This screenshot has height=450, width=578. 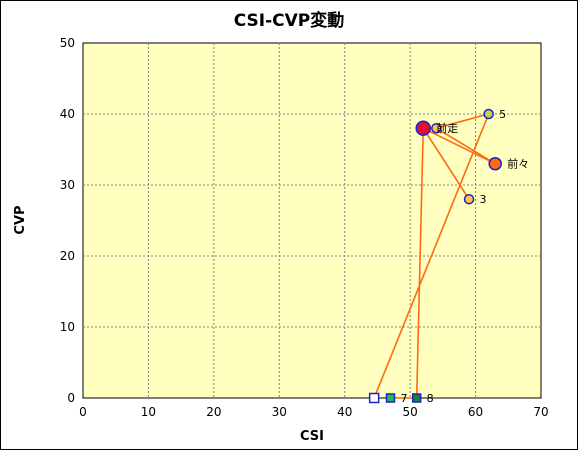 I want to click on point-labels: 7 8 3 5 前々 前走, so click(x=465, y=256).